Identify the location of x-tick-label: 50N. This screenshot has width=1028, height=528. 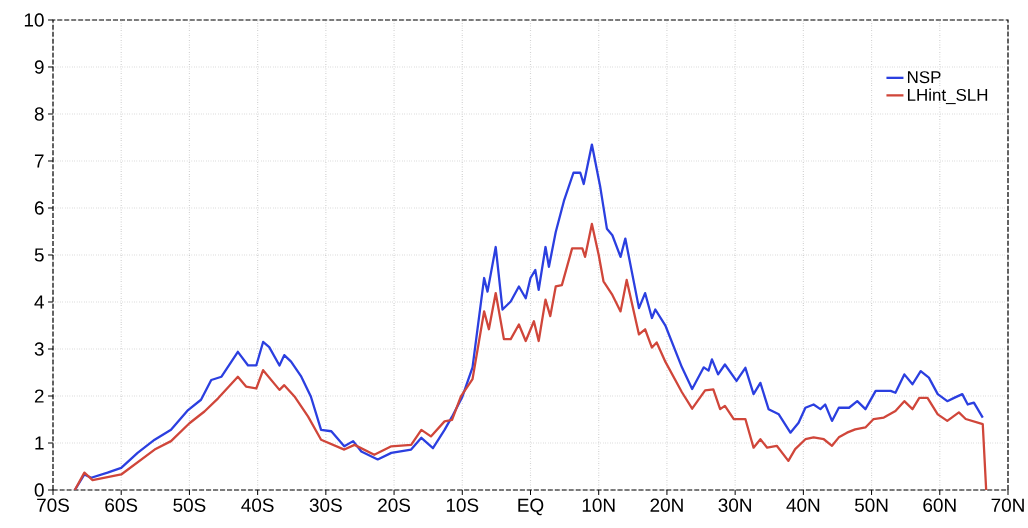
(871, 505).